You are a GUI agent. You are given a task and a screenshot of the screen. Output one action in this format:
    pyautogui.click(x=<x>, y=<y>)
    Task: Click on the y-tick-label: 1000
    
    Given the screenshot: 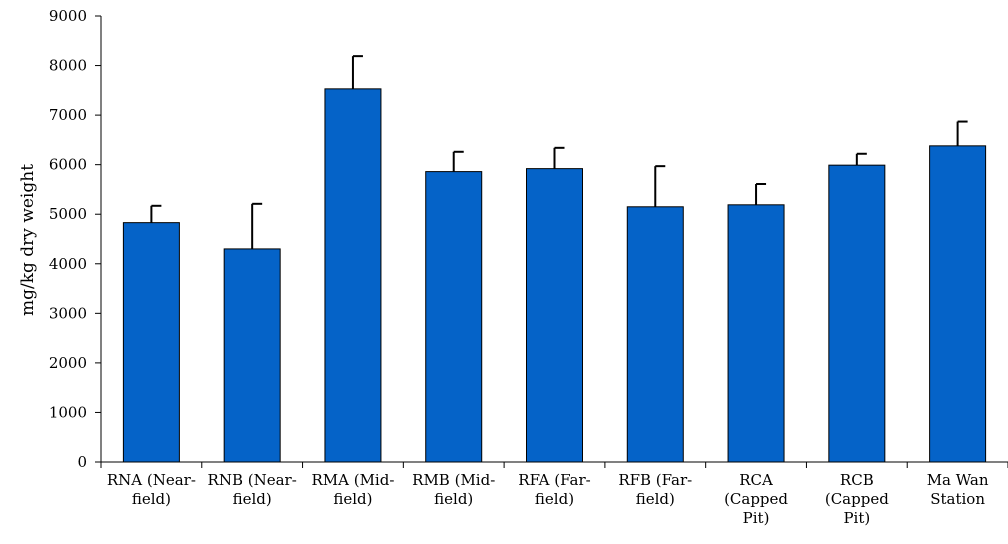 What is the action you would take?
    pyautogui.click(x=68, y=412)
    